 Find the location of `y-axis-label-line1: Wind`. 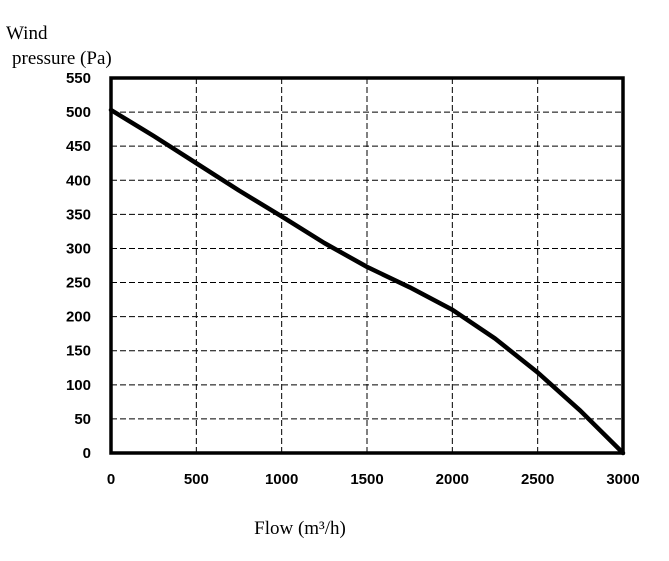

y-axis-label-line1: Wind is located at coordinates (27, 33).